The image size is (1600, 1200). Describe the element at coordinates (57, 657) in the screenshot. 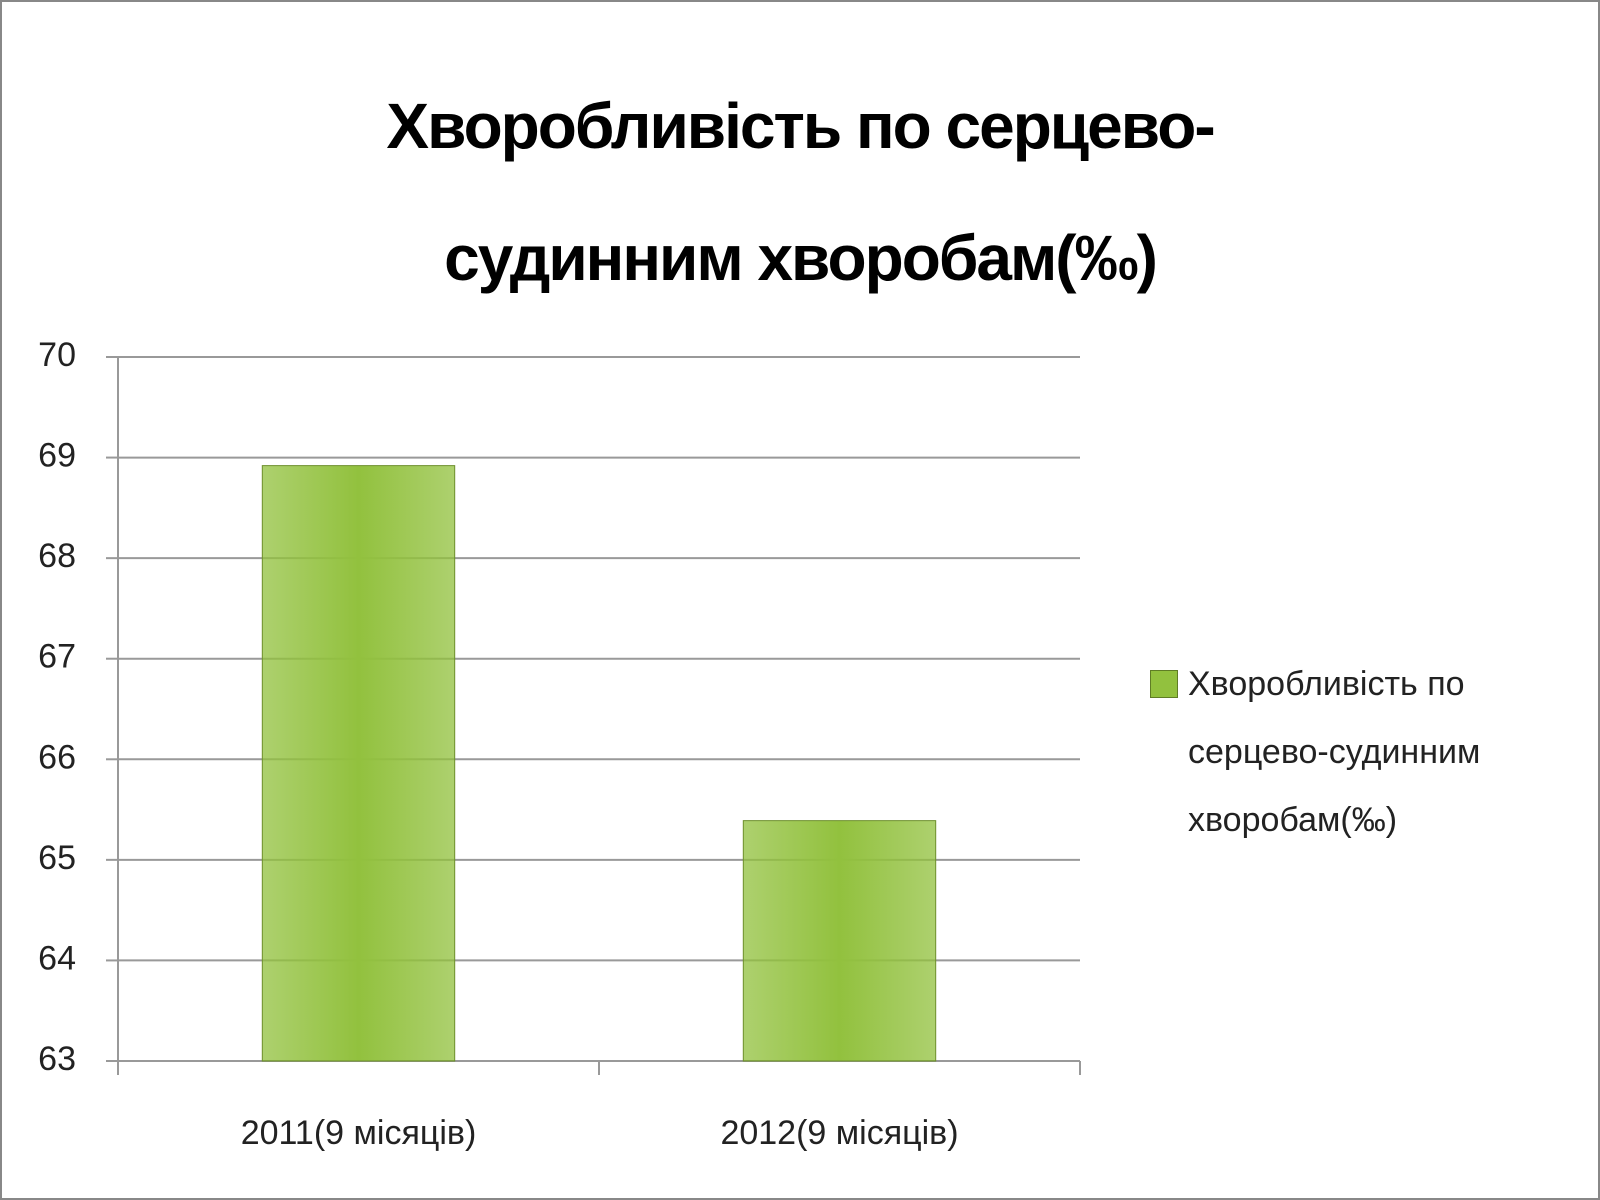

I see `y-tick-label: 67` at that location.